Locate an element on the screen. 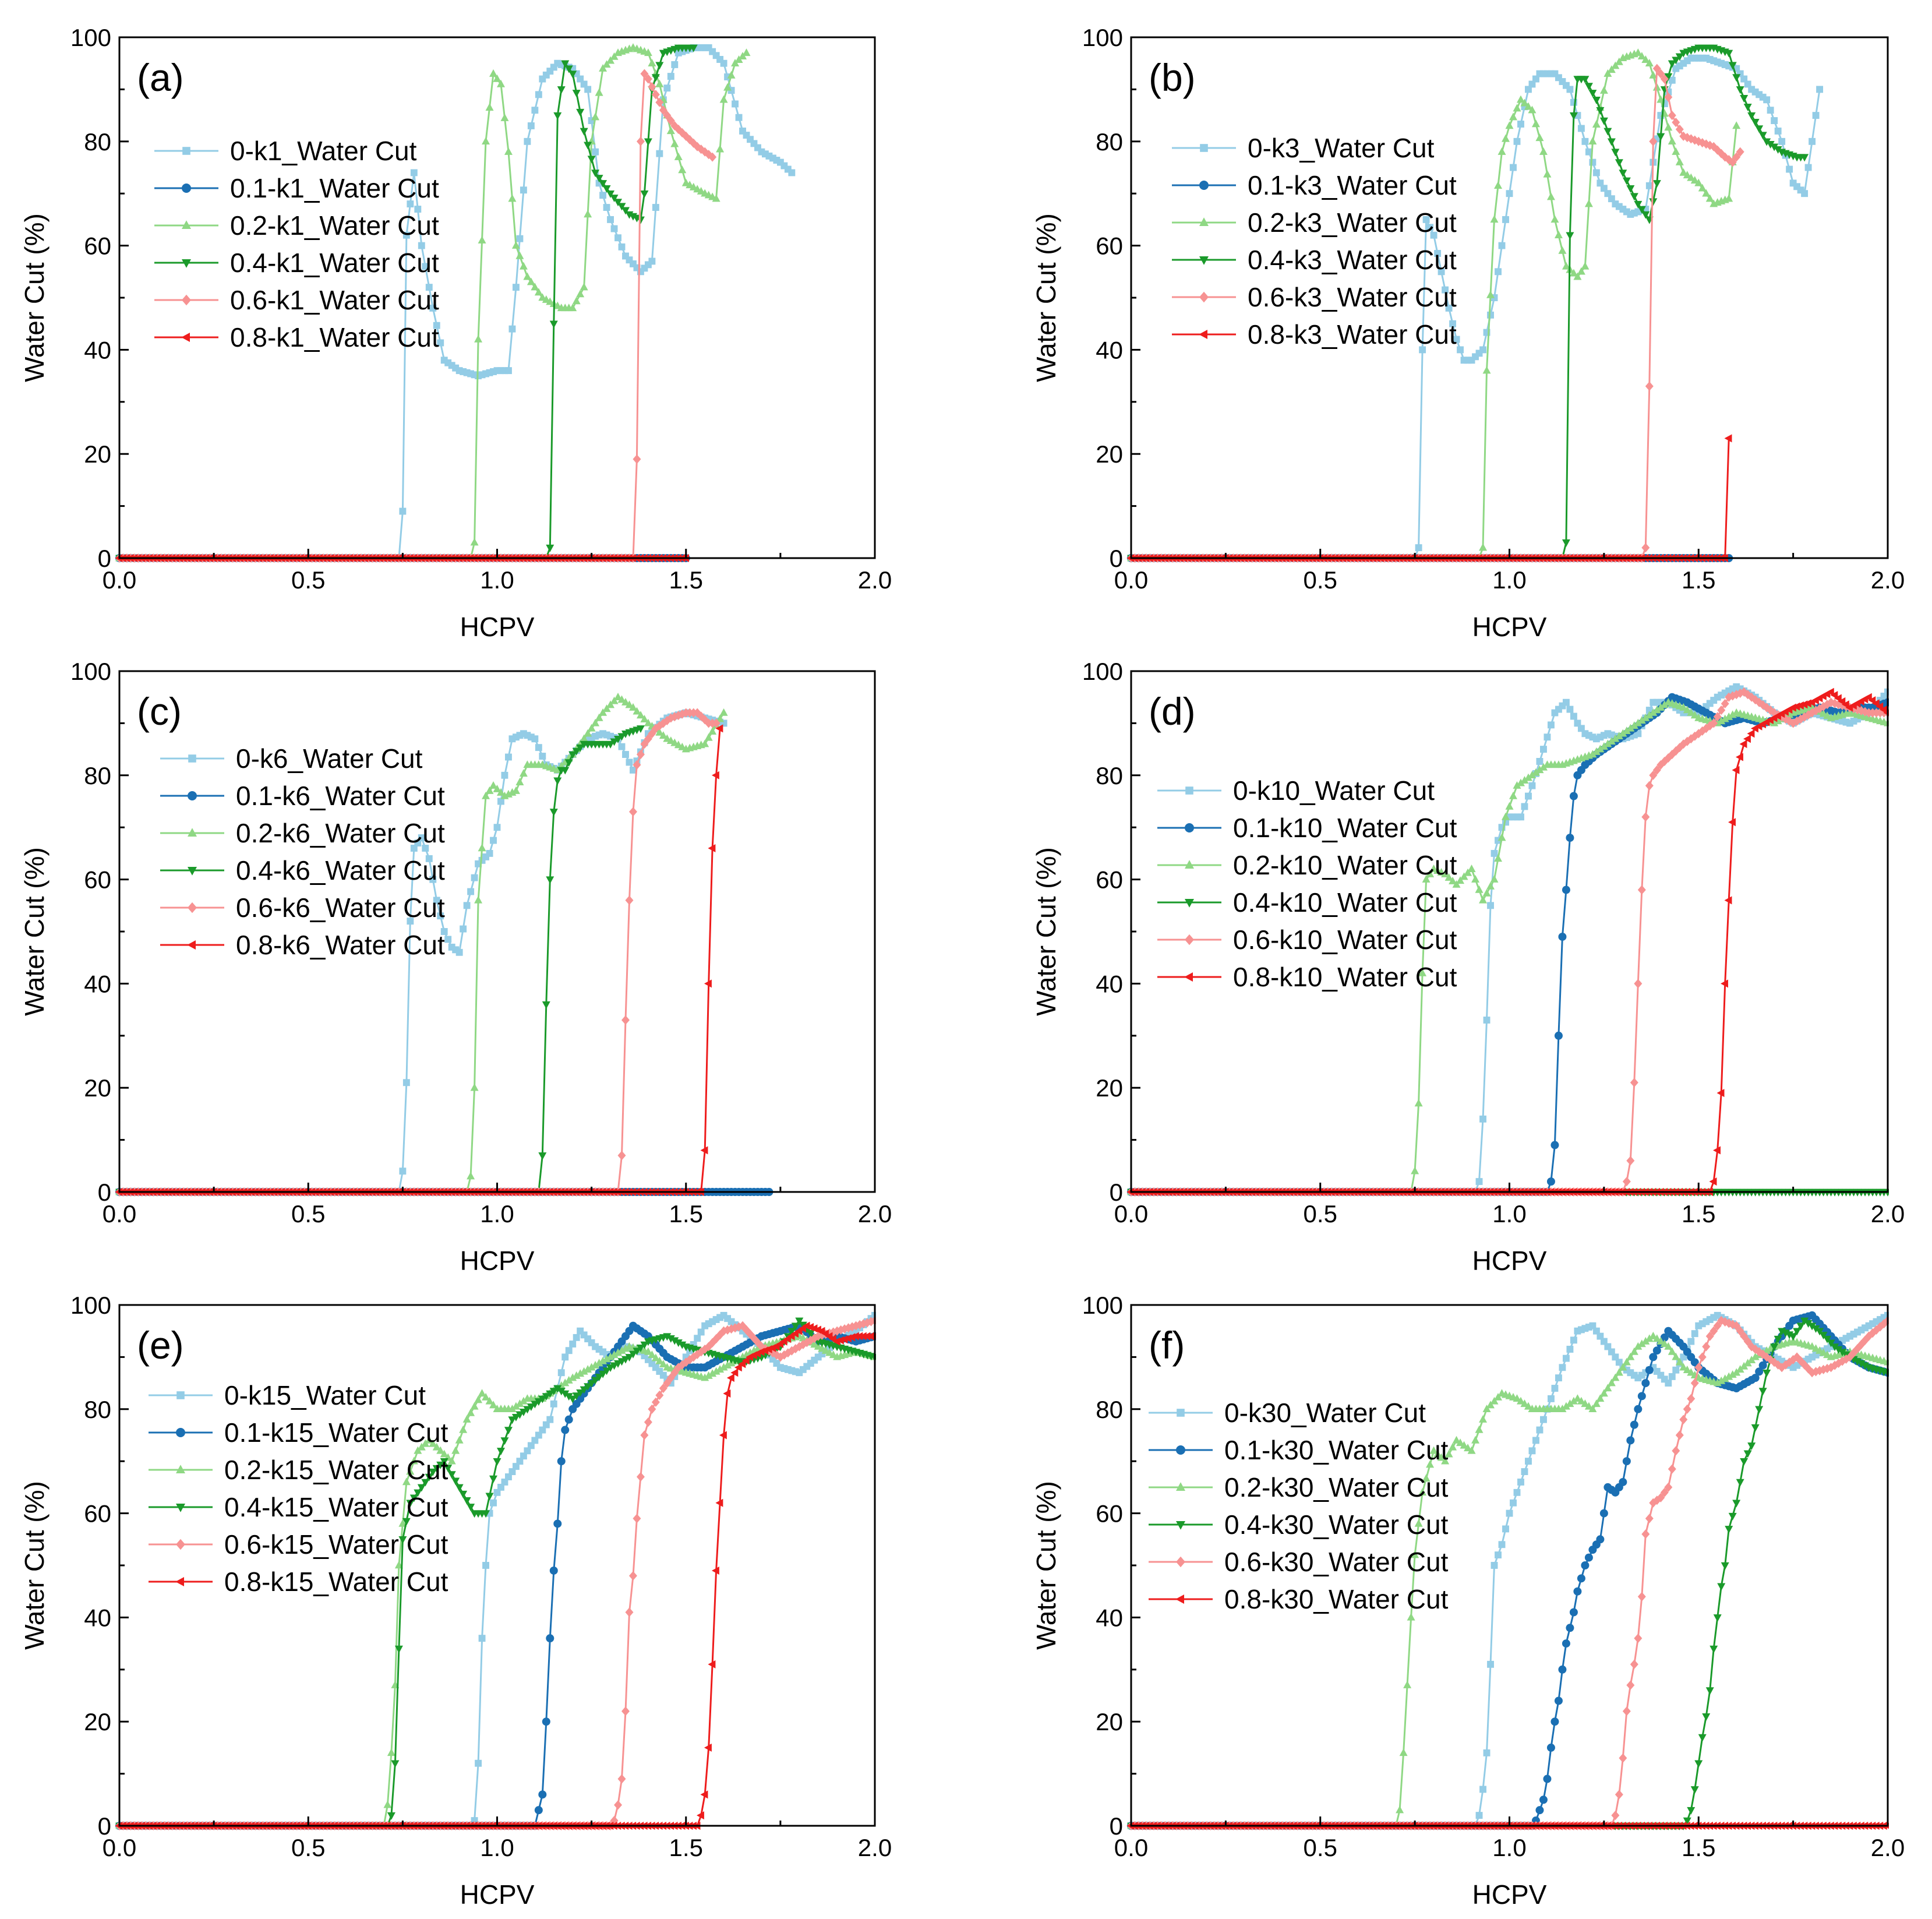  y-tick-label: 20 is located at coordinates (97, 1088).